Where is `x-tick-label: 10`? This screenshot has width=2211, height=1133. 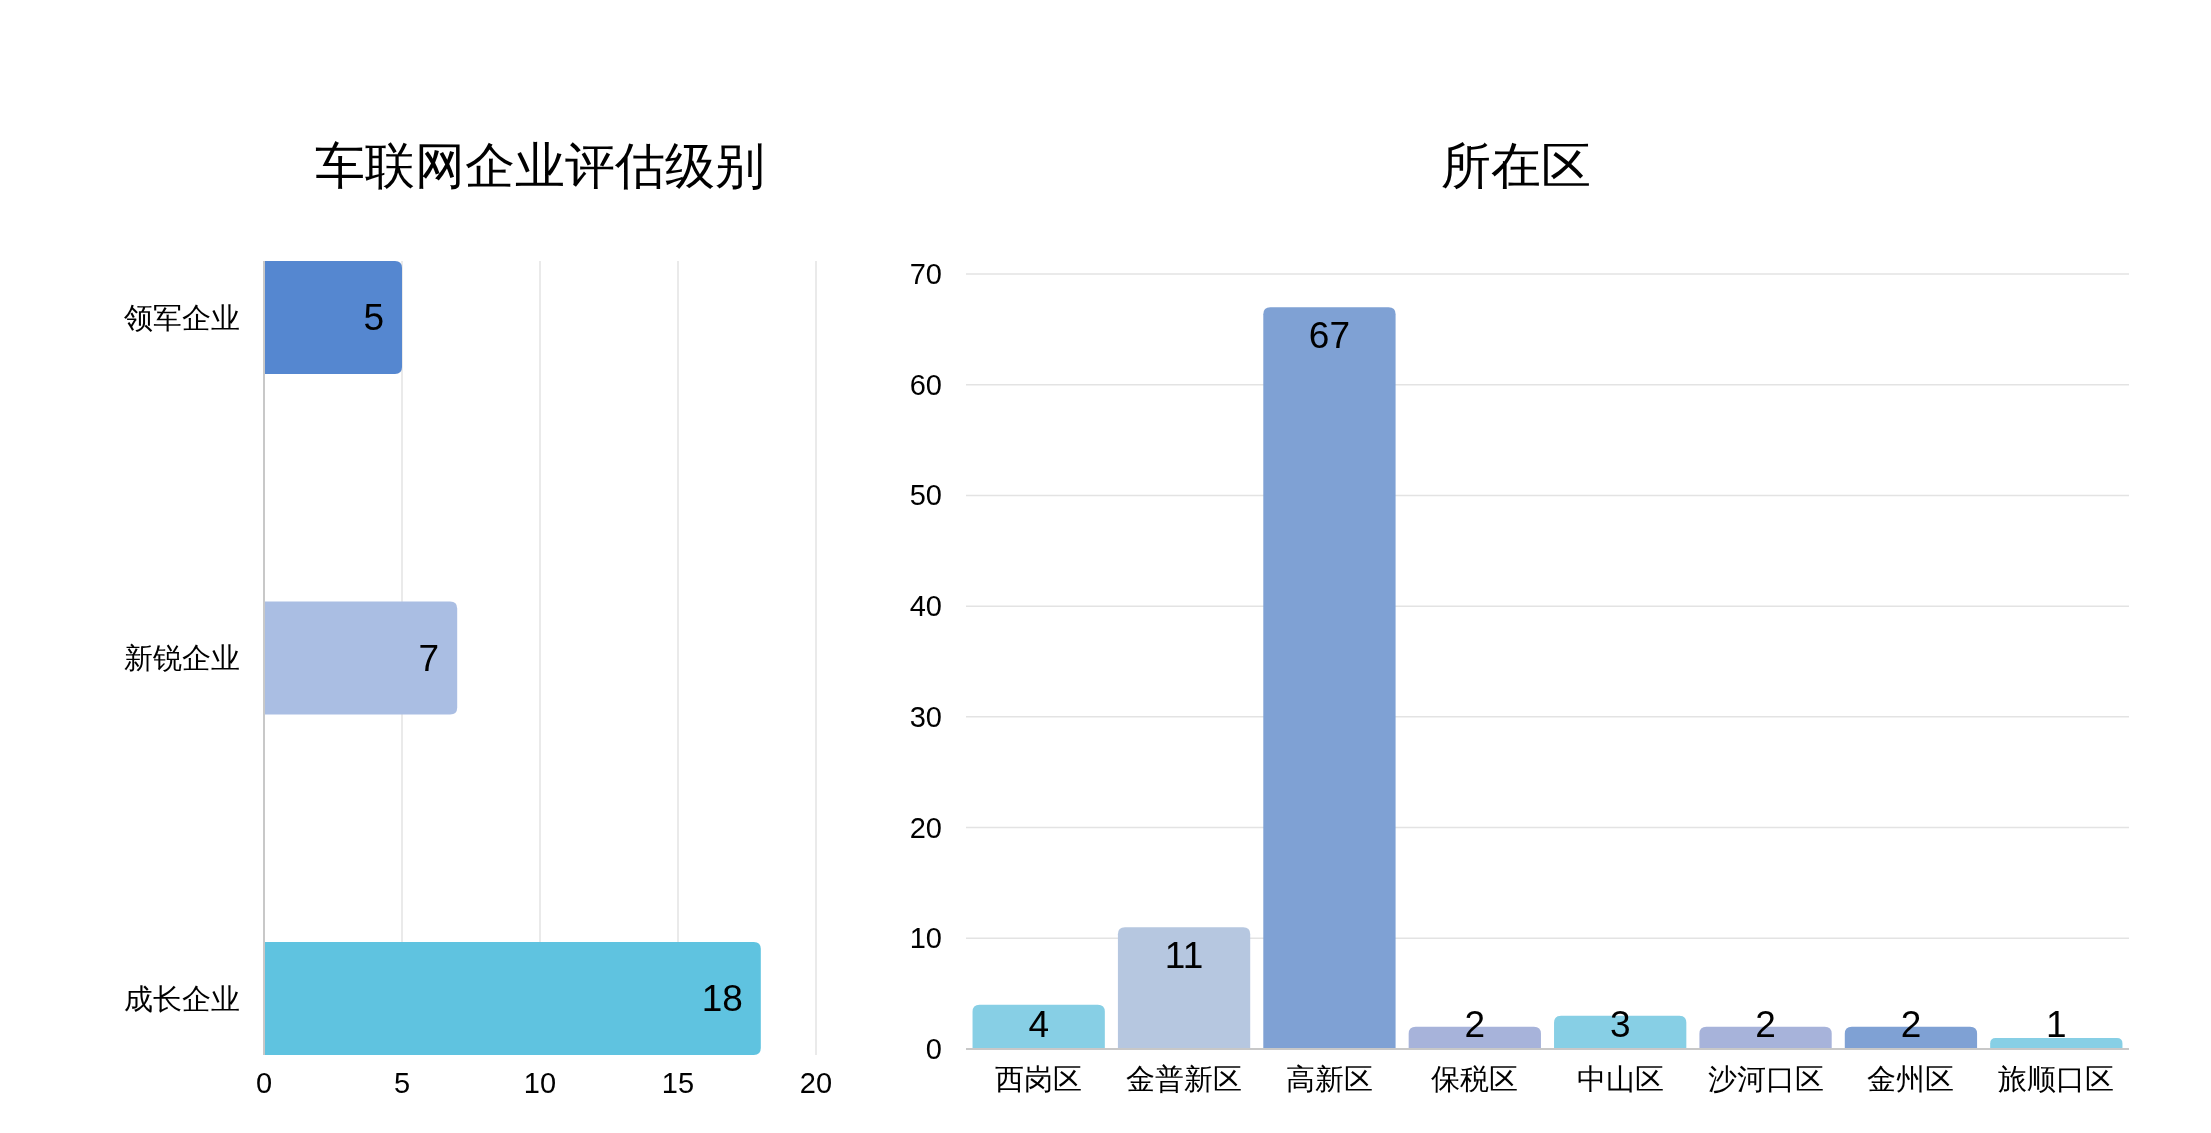
x-tick-label: 10 is located at coordinates (540, 1083).